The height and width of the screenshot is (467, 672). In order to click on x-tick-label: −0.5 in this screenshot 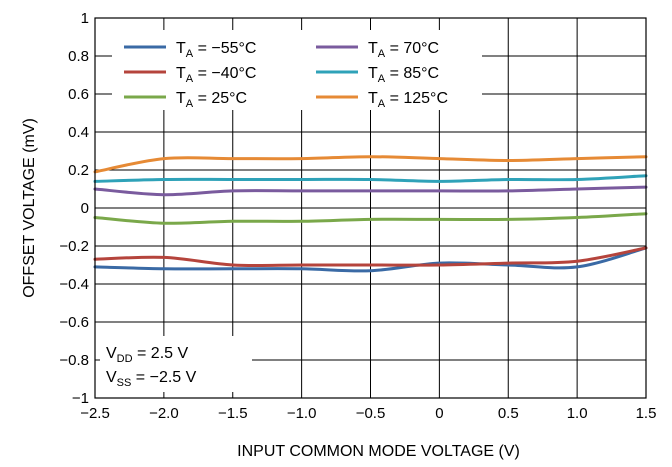, I will do `click(371, 413)`.